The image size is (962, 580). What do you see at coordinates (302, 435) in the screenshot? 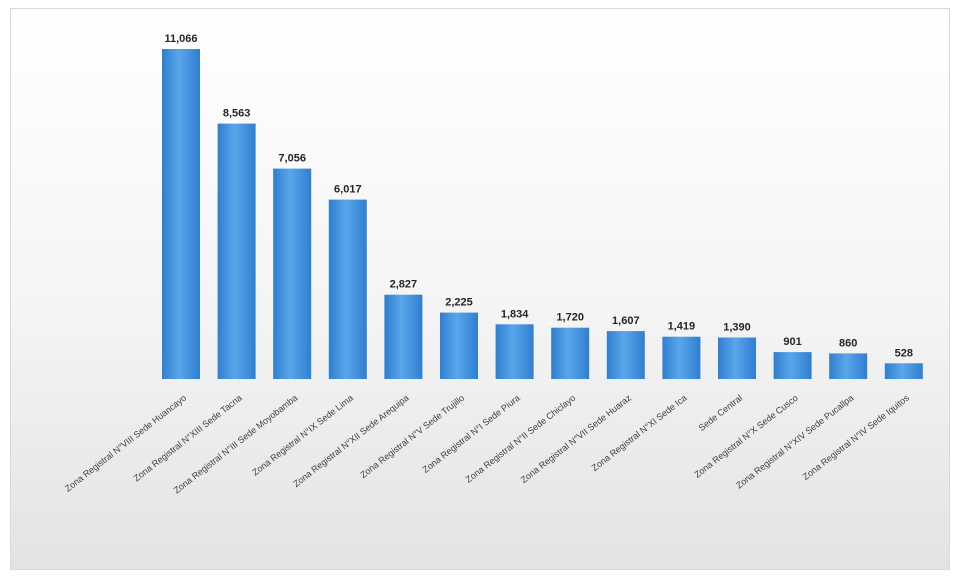
I see `category-label: Zona Registral N°IX Sede Lima` at bounding box center [302, 435].